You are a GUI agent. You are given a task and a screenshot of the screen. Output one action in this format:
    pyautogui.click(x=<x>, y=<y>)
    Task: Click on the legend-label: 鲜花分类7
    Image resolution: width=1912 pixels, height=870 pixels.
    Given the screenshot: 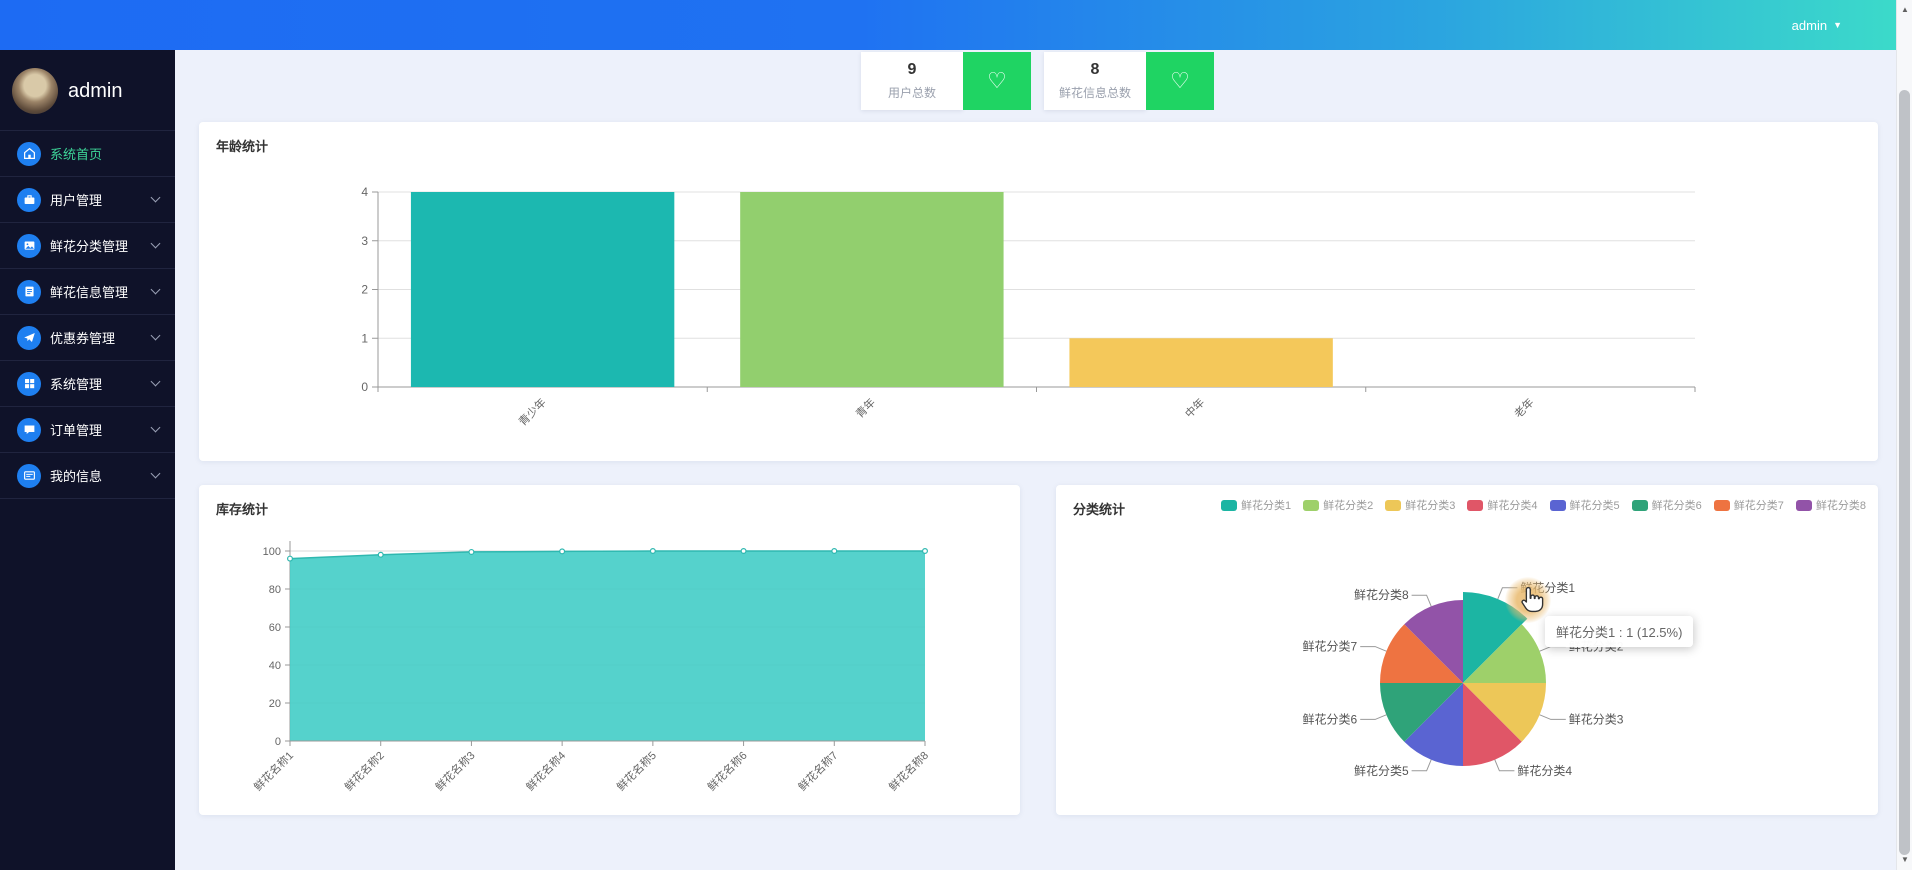 What is the action you would take?
    pyautogui.click(x=1758, y=506)
    